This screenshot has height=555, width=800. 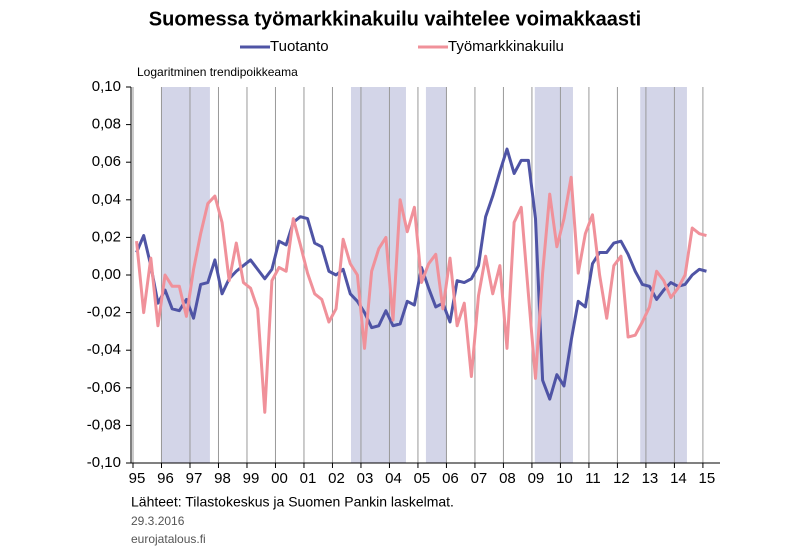 What do you see at coordinates (194, 478) in the screenshot?
I see `x-tick-label: 97` at bounding box center [194, 478].